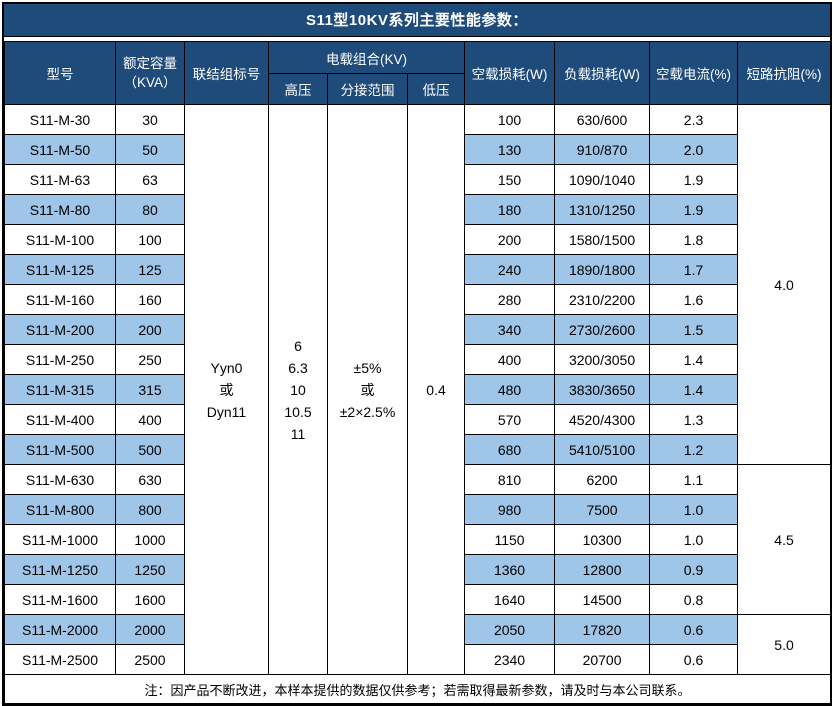 The width and height of the screenshot is (834, 706). I want to click on cell-load-loss: 6200, so click(602, 479).